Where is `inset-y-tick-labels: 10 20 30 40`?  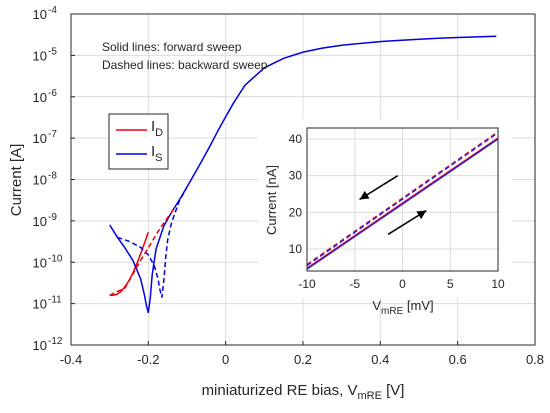
inset-y-tick-labels: 10 20 30 40 is located at coordinates (296, 194).